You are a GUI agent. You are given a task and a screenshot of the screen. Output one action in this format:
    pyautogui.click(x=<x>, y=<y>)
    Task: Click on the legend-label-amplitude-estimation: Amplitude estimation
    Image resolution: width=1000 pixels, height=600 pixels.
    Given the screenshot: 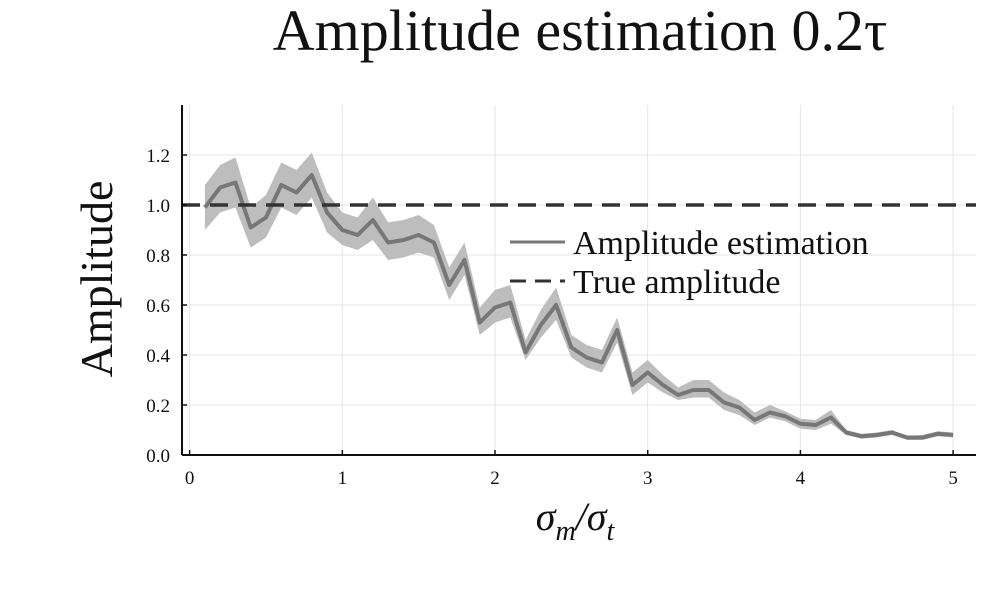 What is the action you would take?
    pyautogui.click(x=721, y=243)
    